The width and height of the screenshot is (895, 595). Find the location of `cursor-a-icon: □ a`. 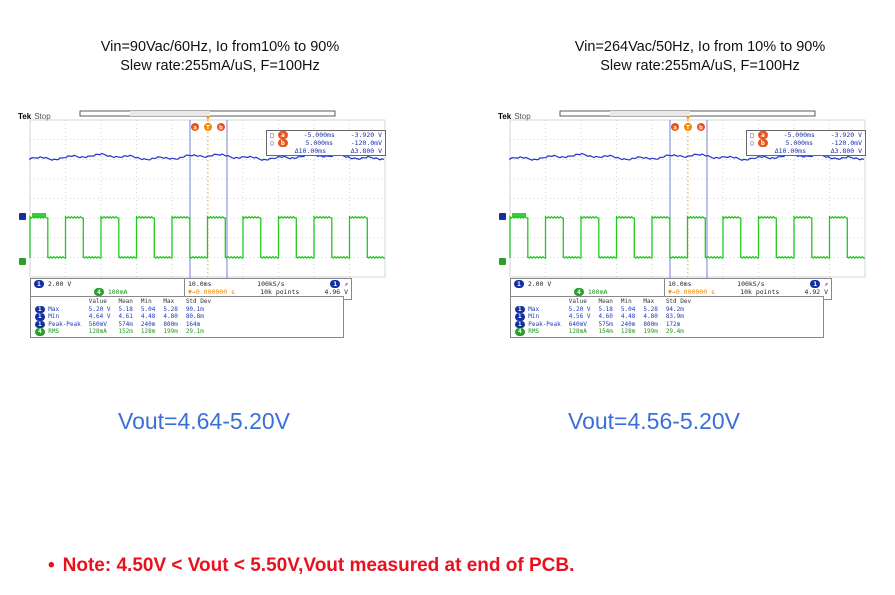

cursor-a-icon: □ a is located at coordinates (279, 135).